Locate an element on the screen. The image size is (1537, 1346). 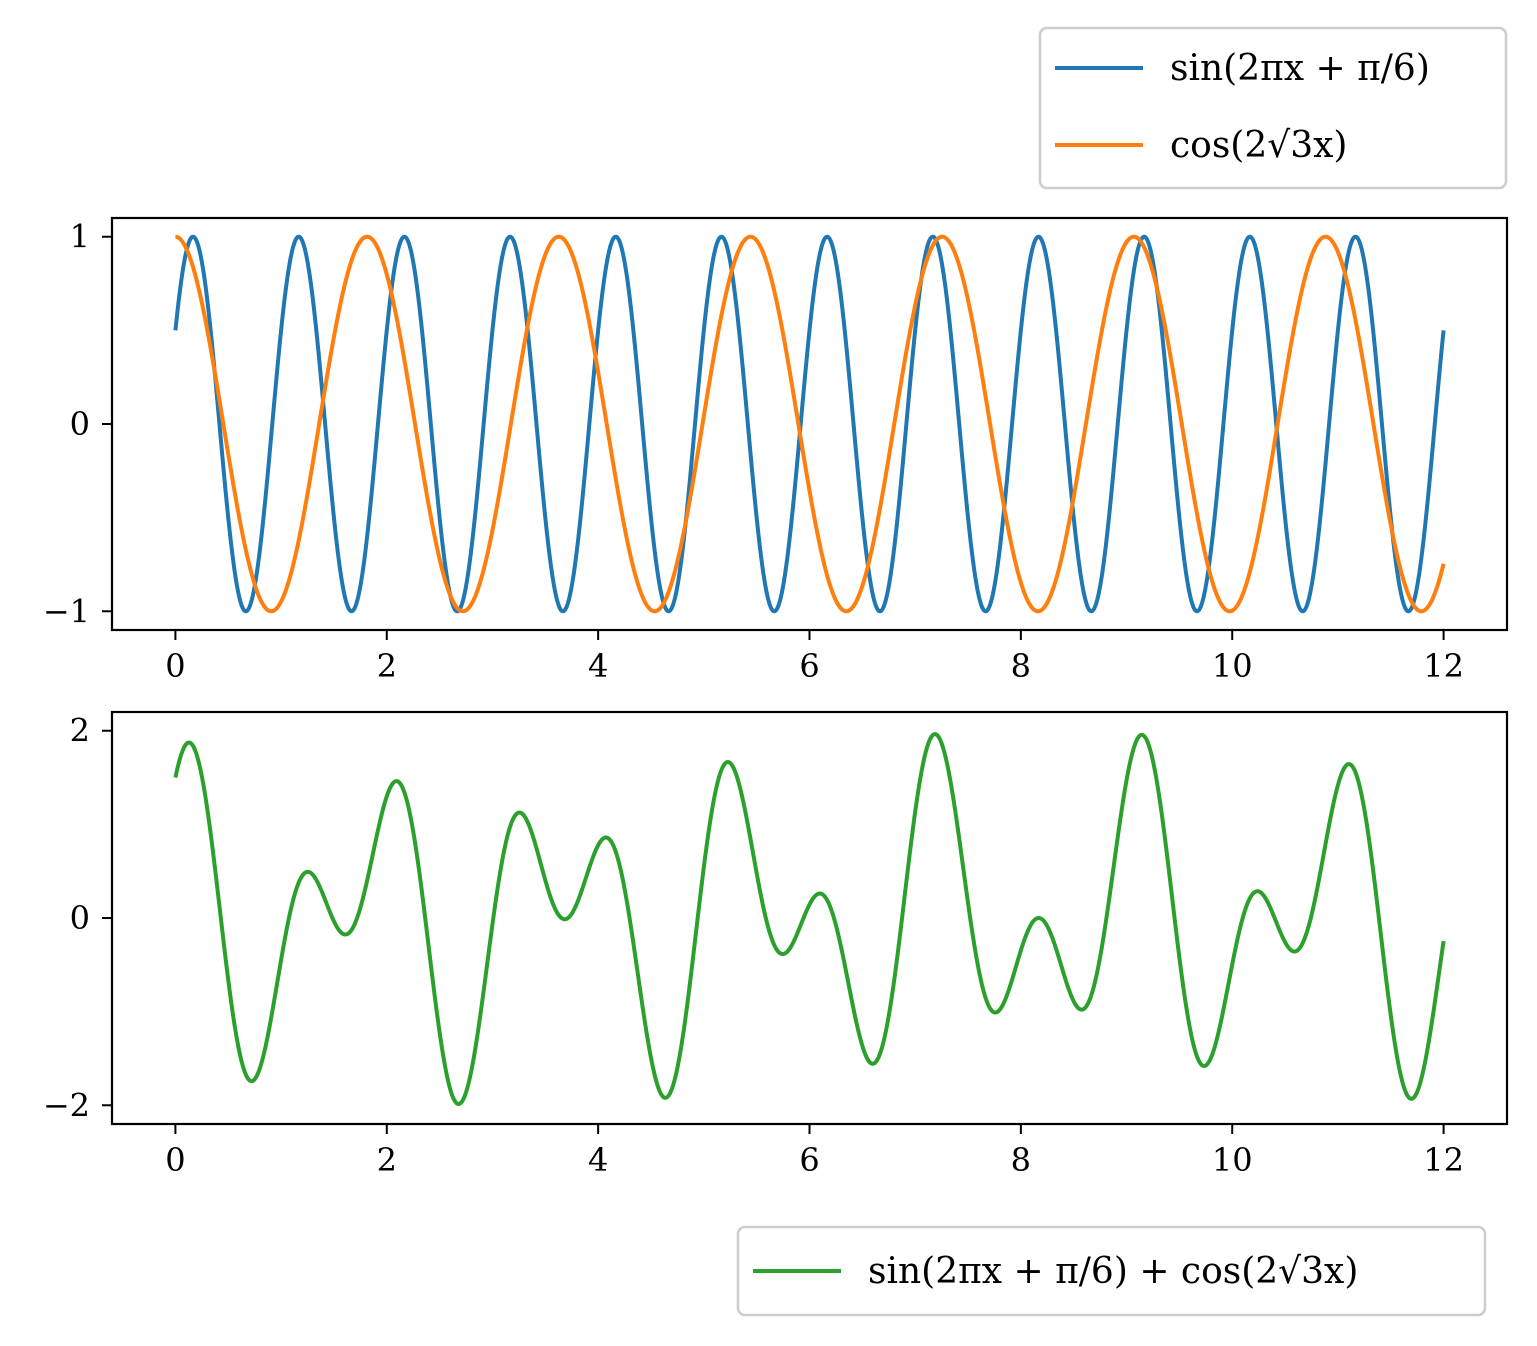
legend-label-sin: sin(2πx + π/6) is located at coordinates (1300, 68).